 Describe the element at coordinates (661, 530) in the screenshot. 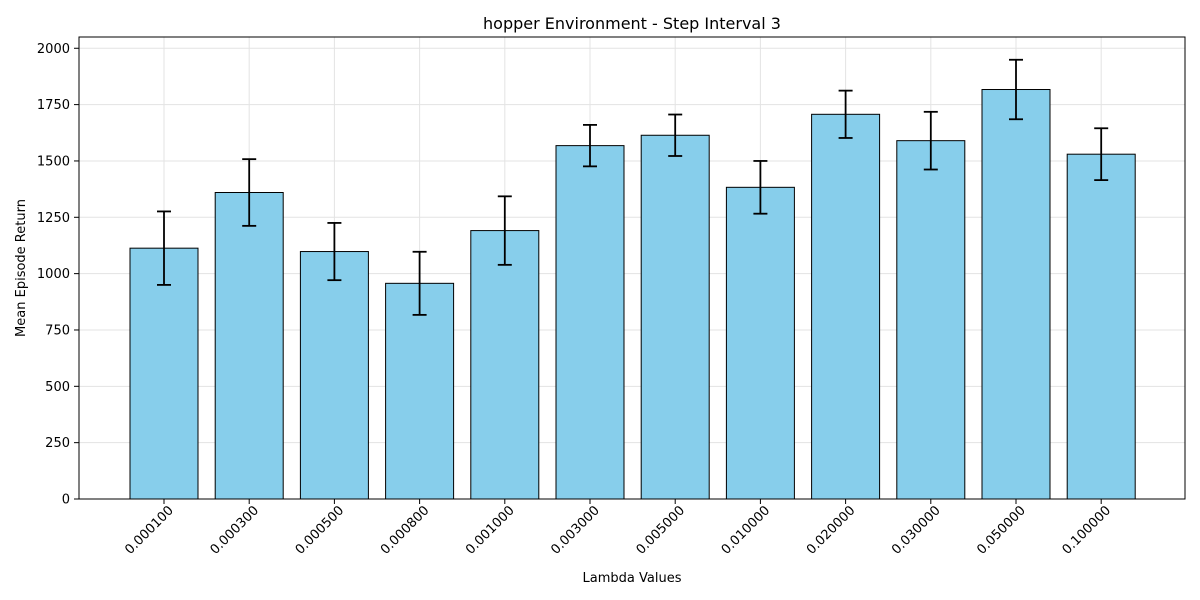

I see `x-tick-label: 0.005000` at that location.